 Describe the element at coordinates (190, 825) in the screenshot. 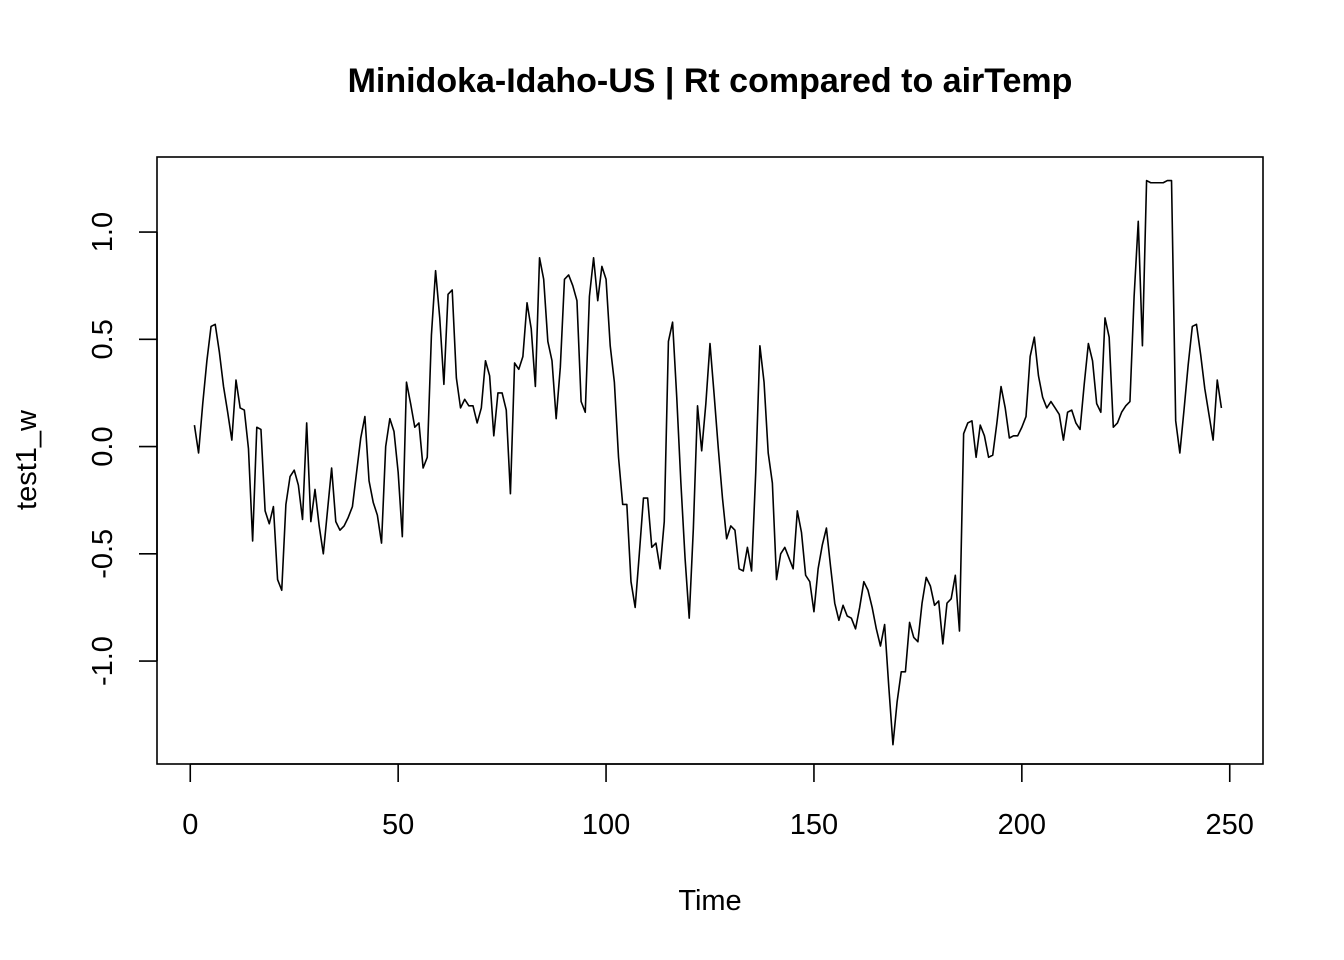

I see `x-tick-label: 0` at that location.